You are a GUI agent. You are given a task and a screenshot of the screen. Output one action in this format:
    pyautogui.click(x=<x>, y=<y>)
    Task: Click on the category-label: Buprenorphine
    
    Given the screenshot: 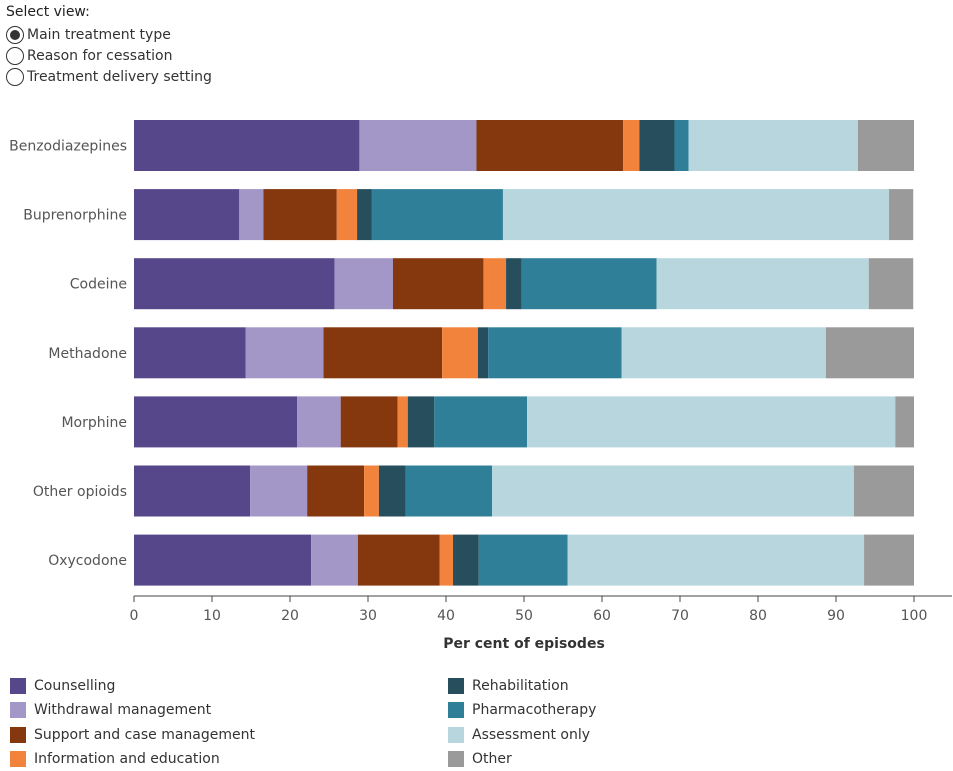 What is the action you would take?
    pyautogui.click(x=75, y=216)
    